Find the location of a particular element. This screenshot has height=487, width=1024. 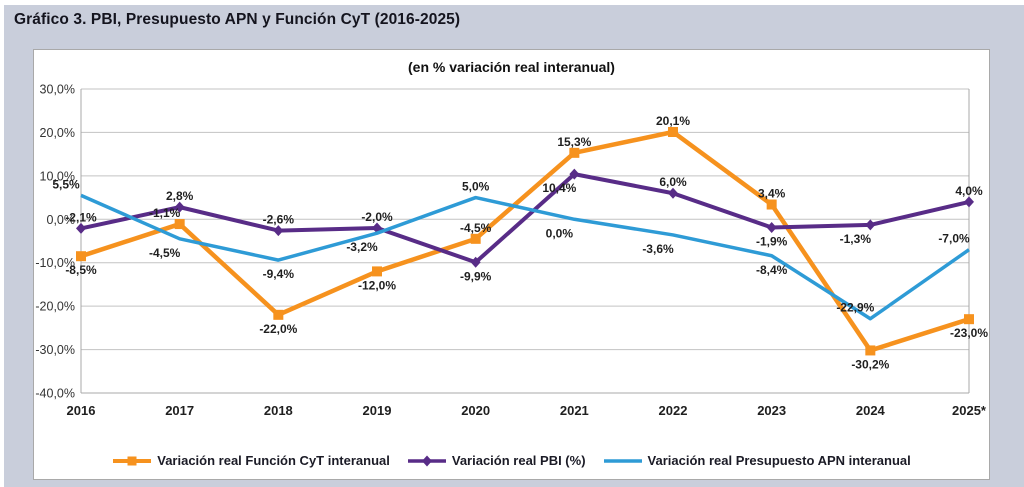

legend-item-pbi: Variación real PBI (%) is located at coordinates (496, 460).